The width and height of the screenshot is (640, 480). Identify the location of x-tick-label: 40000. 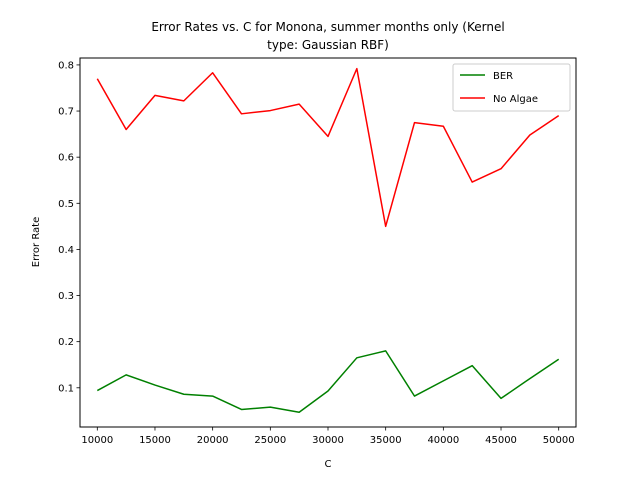
(443, 440).